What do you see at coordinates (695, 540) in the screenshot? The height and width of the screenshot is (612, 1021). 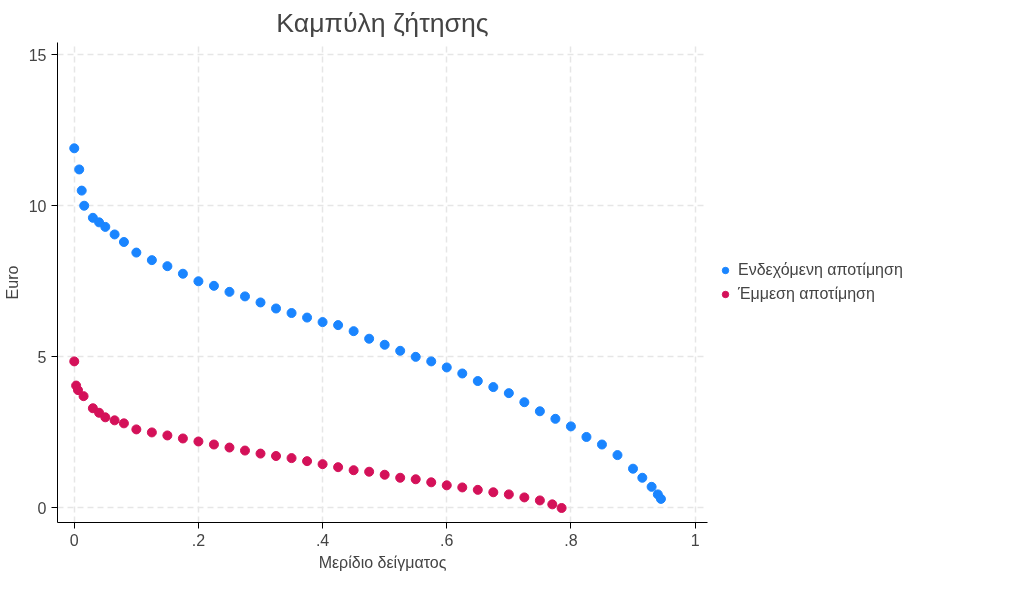 I see `x-tick-label: 1` at bounding box center [695, 540].